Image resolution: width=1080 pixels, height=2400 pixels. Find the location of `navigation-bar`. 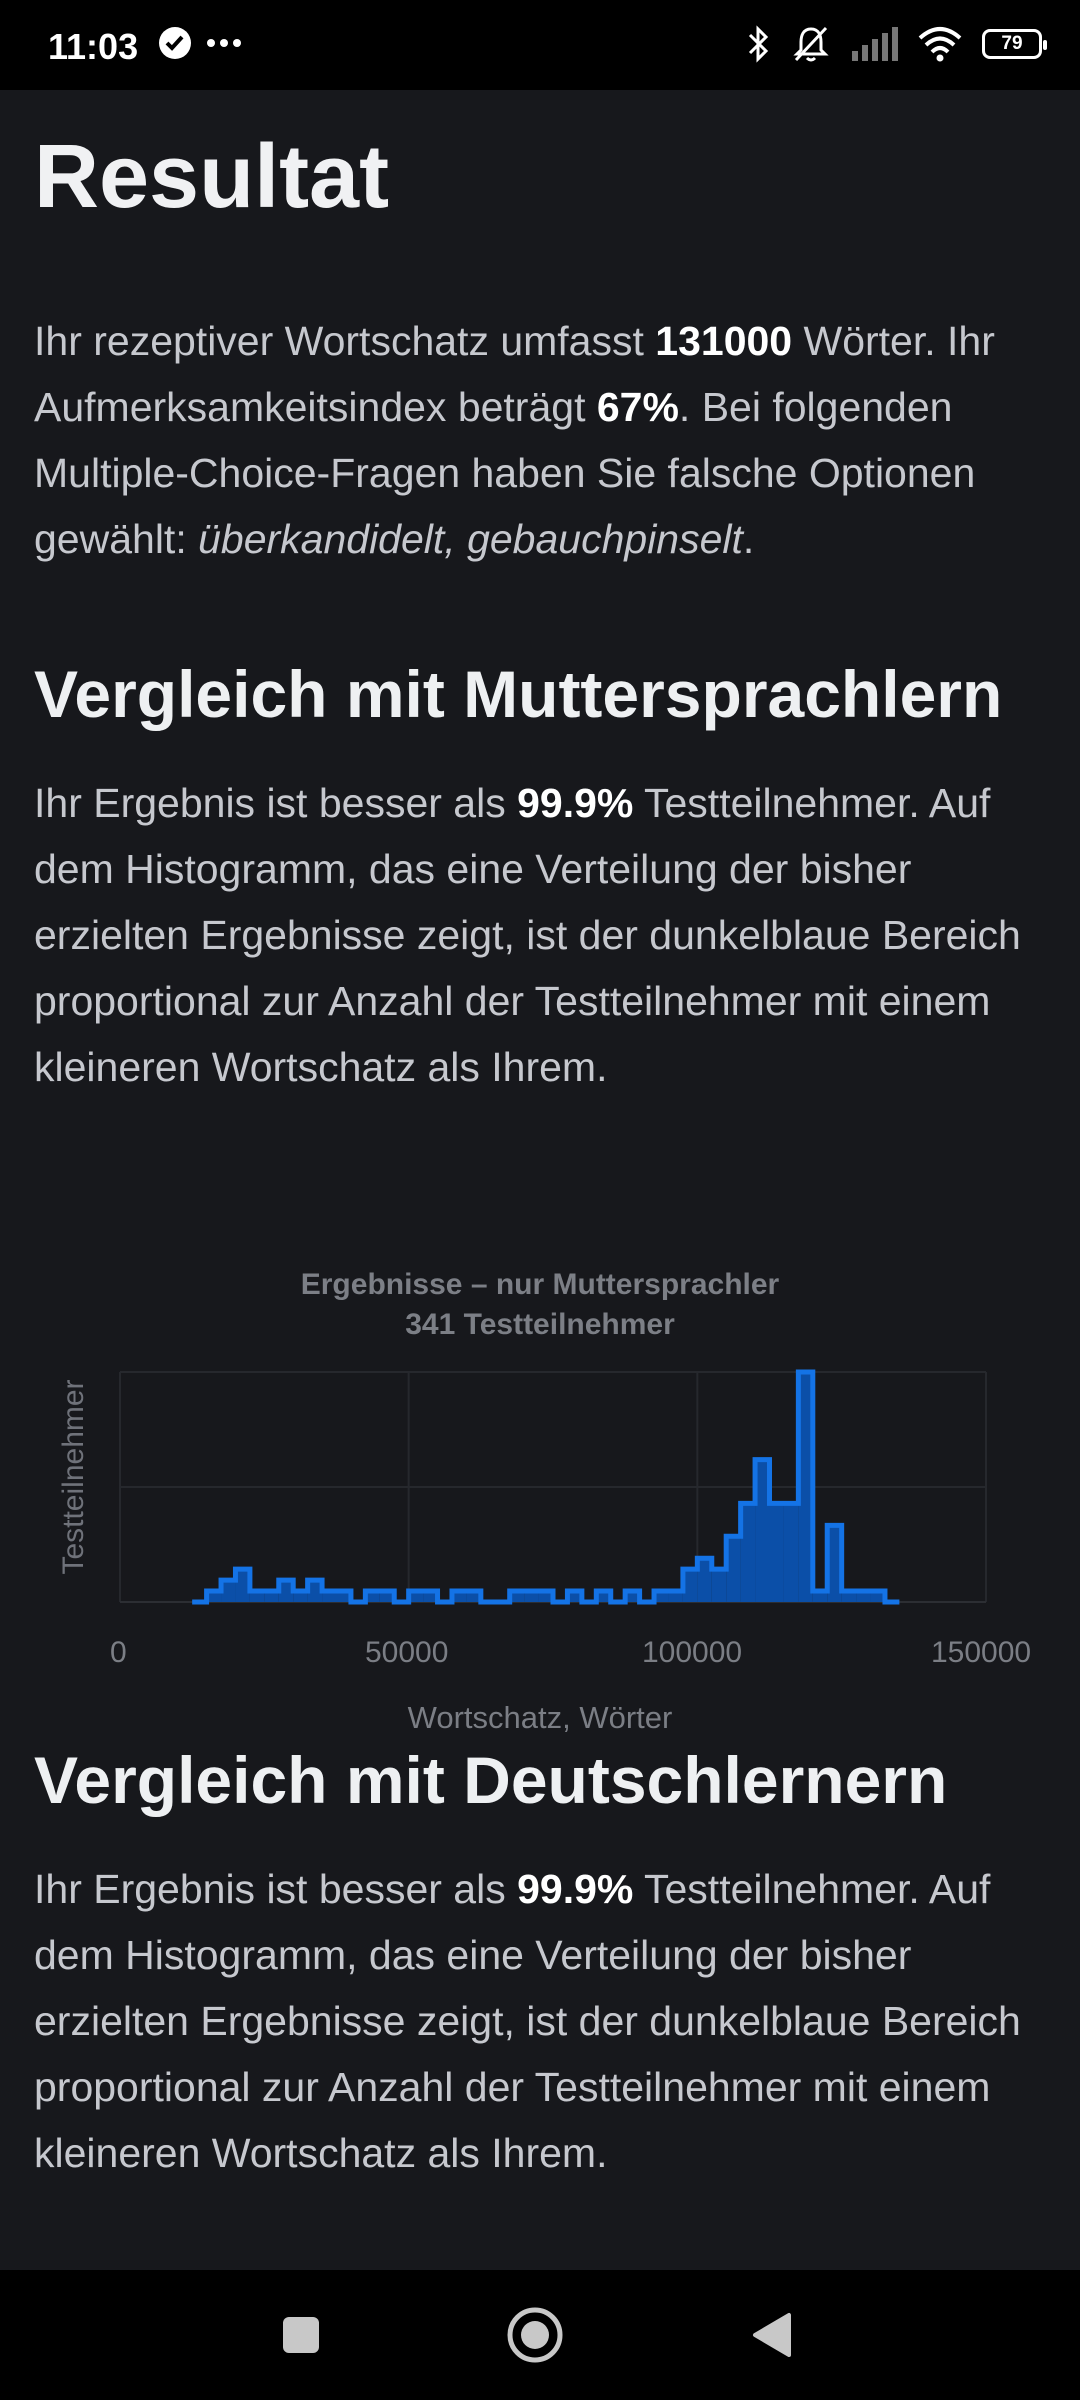

navigation-bar is located at coordinates (540, 2335).